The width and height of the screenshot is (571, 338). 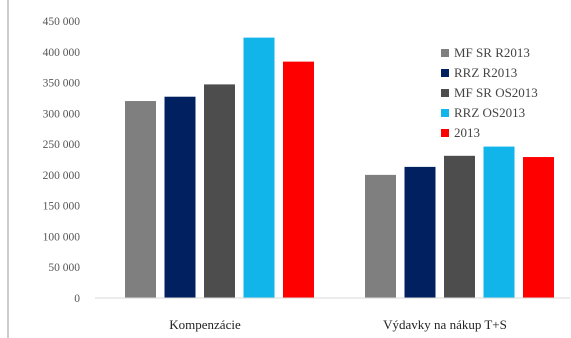 What do you see at coordinates (77, 299) in the screenshot?
I see `y-tick-label: 0` at bounding box center [77, 299].